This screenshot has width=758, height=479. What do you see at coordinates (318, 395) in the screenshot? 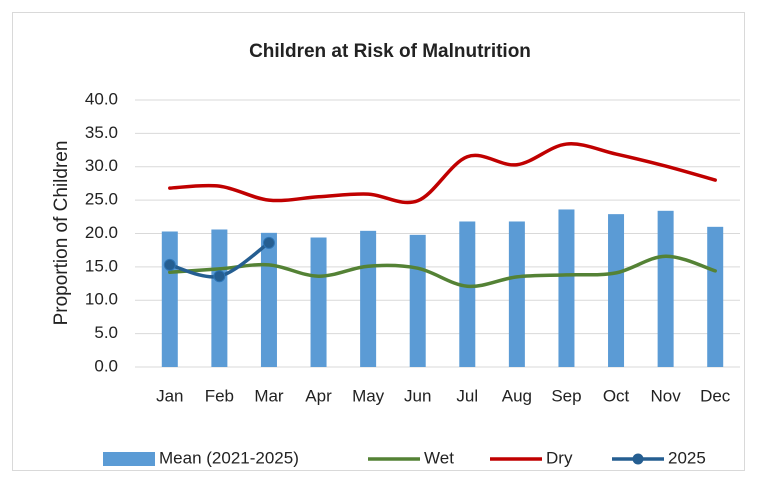
I see `x-tick-label: Apr` at bounding box center [318, 395].